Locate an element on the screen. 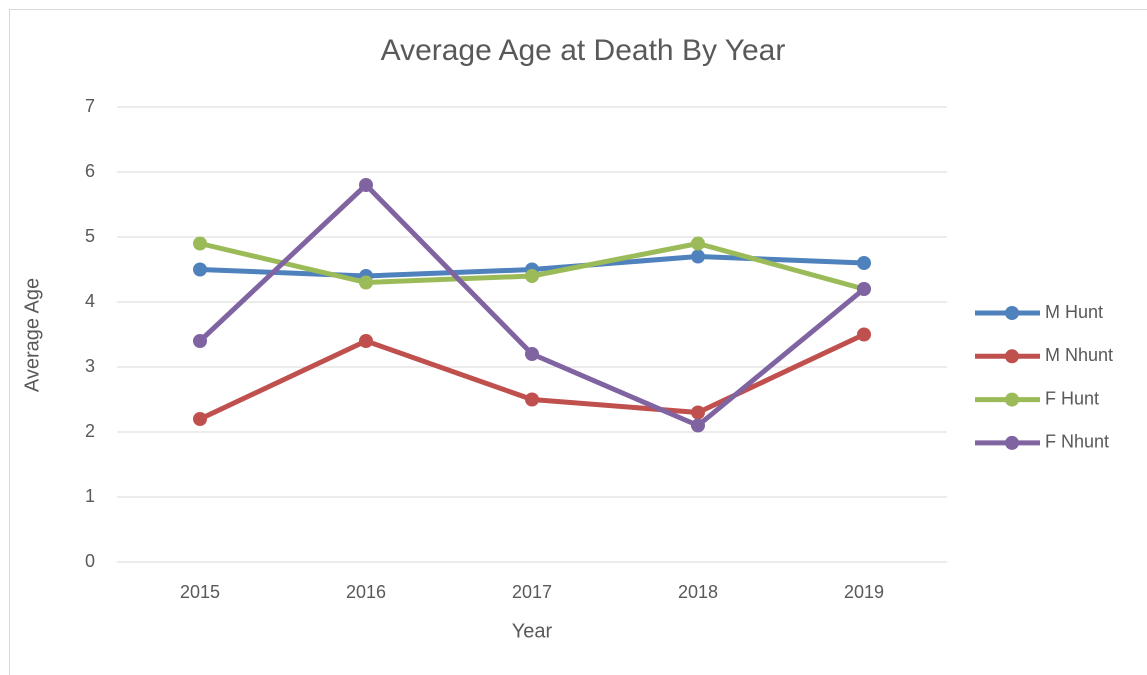  chart-title: Average Age at Death By Year is located at coordinates (583, 50).